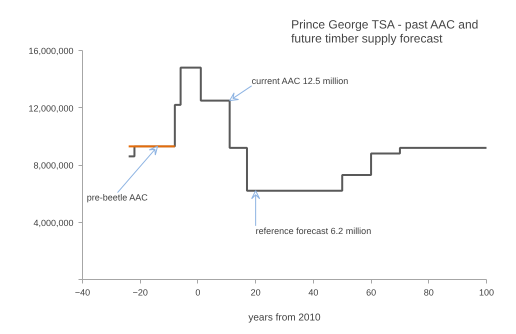 Image resolution: width=516 pixels, height=334 pixels. I want to click on x-tick-label: 40, so click(313, 293).